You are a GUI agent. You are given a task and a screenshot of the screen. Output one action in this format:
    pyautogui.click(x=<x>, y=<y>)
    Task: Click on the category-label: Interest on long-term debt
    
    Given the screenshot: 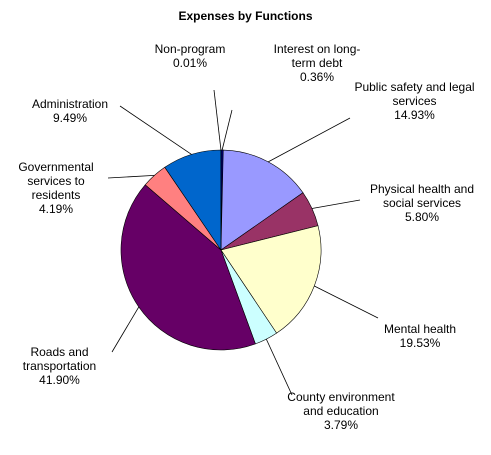 What is the action you would take?
    pyautogui.click(x=317, y=56)
    